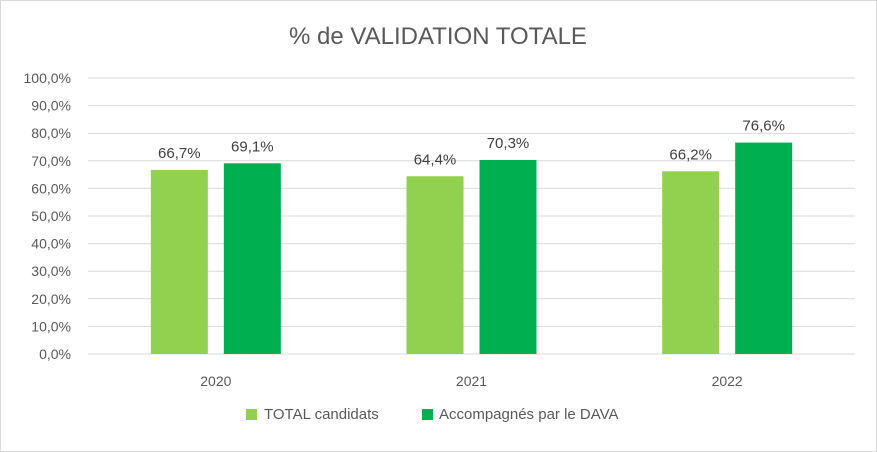 The height and width of the screenshot is (452, 877). What do you see at coordinates (471, 143) in the screenshot?
I see `data-labels: 66,7% 69,1% 64,4% 70,3% 66,2% 76,6%` at bounding box center [471, 143].